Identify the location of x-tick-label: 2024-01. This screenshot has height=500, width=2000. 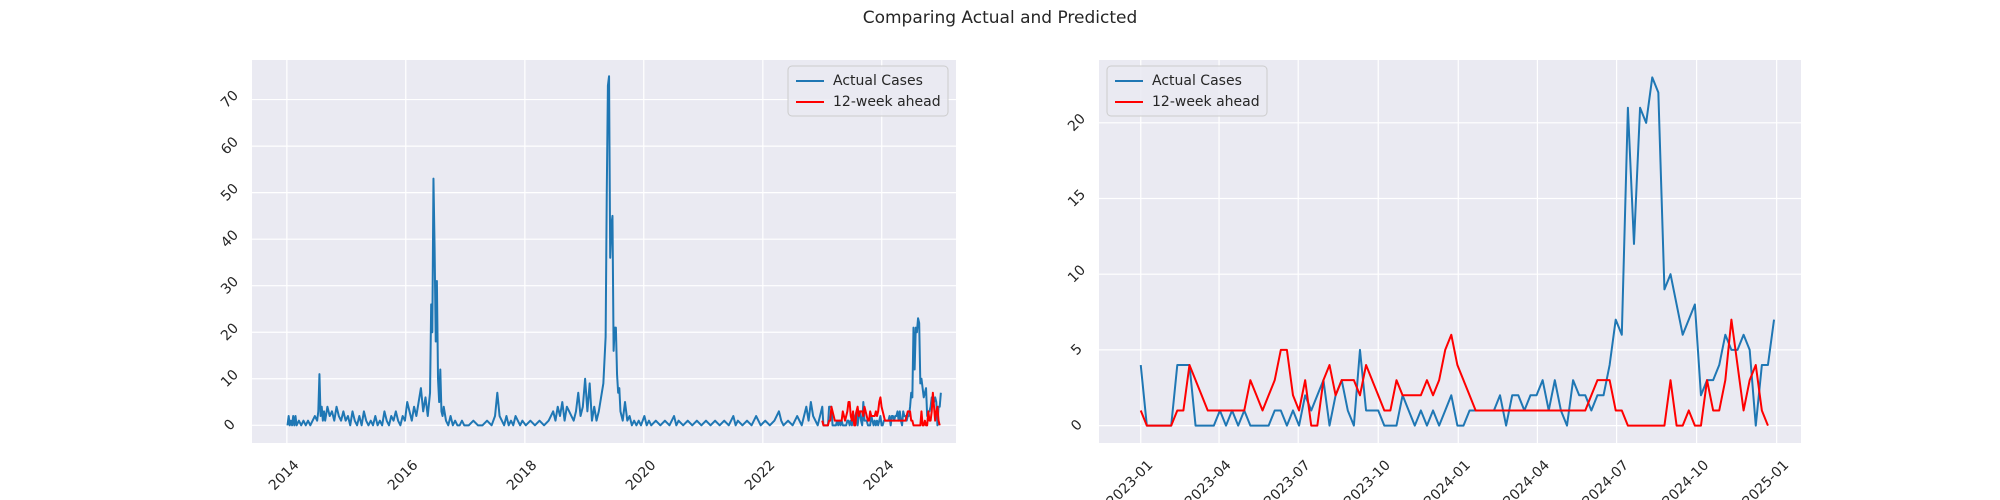
(1447, 478).